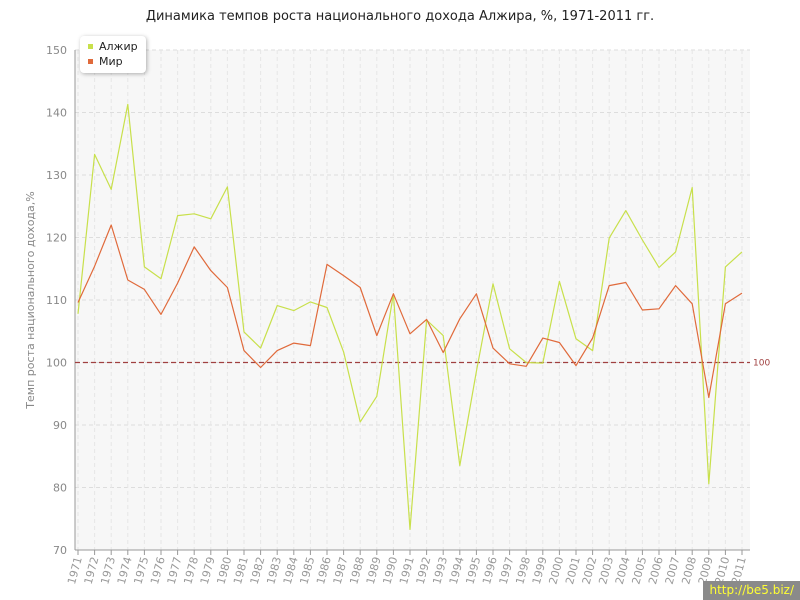 This screenshot has width=800, height=600. Describe the element at coordinates (56, 113) in the screenshot. I see `y-tick-label: 140` at that location.